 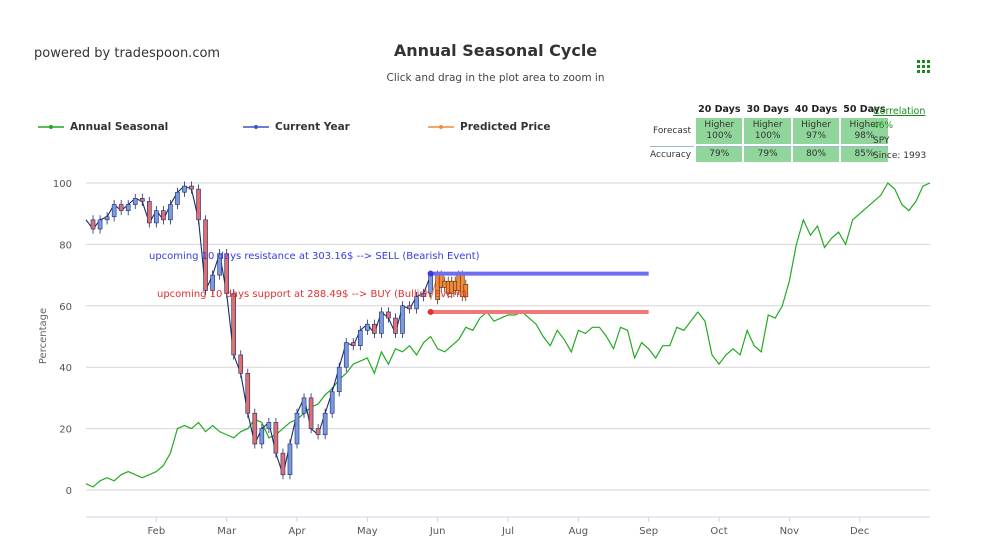 What do you see at coordinates (883, 126) in the screenshot?
I see `correlation-value: 46%` at bounding box center [883, 126].